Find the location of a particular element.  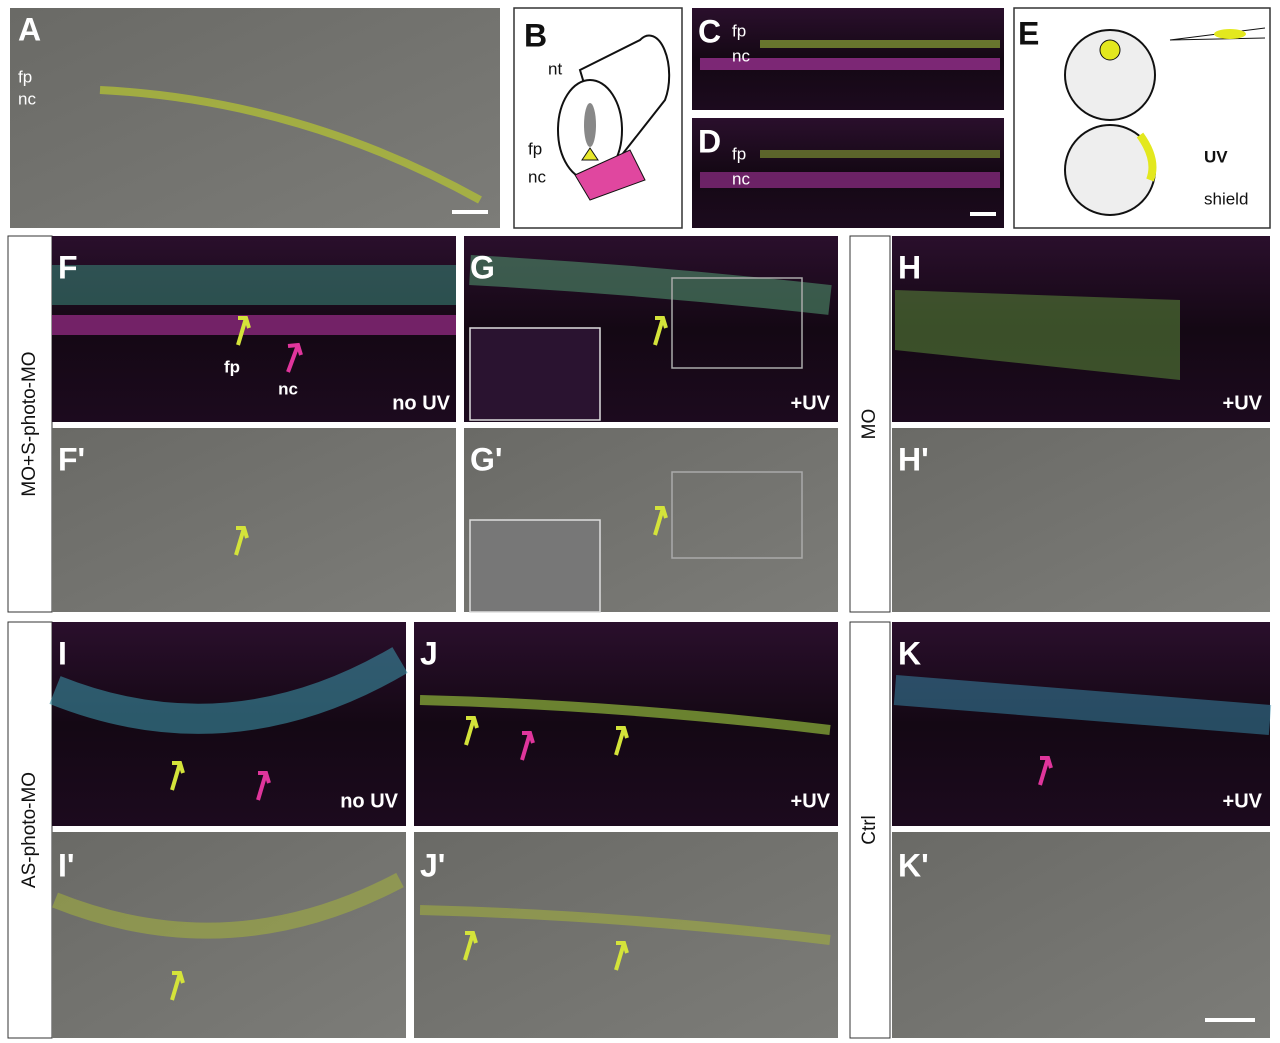

annotation: nt is located at coordinates (555, 68).